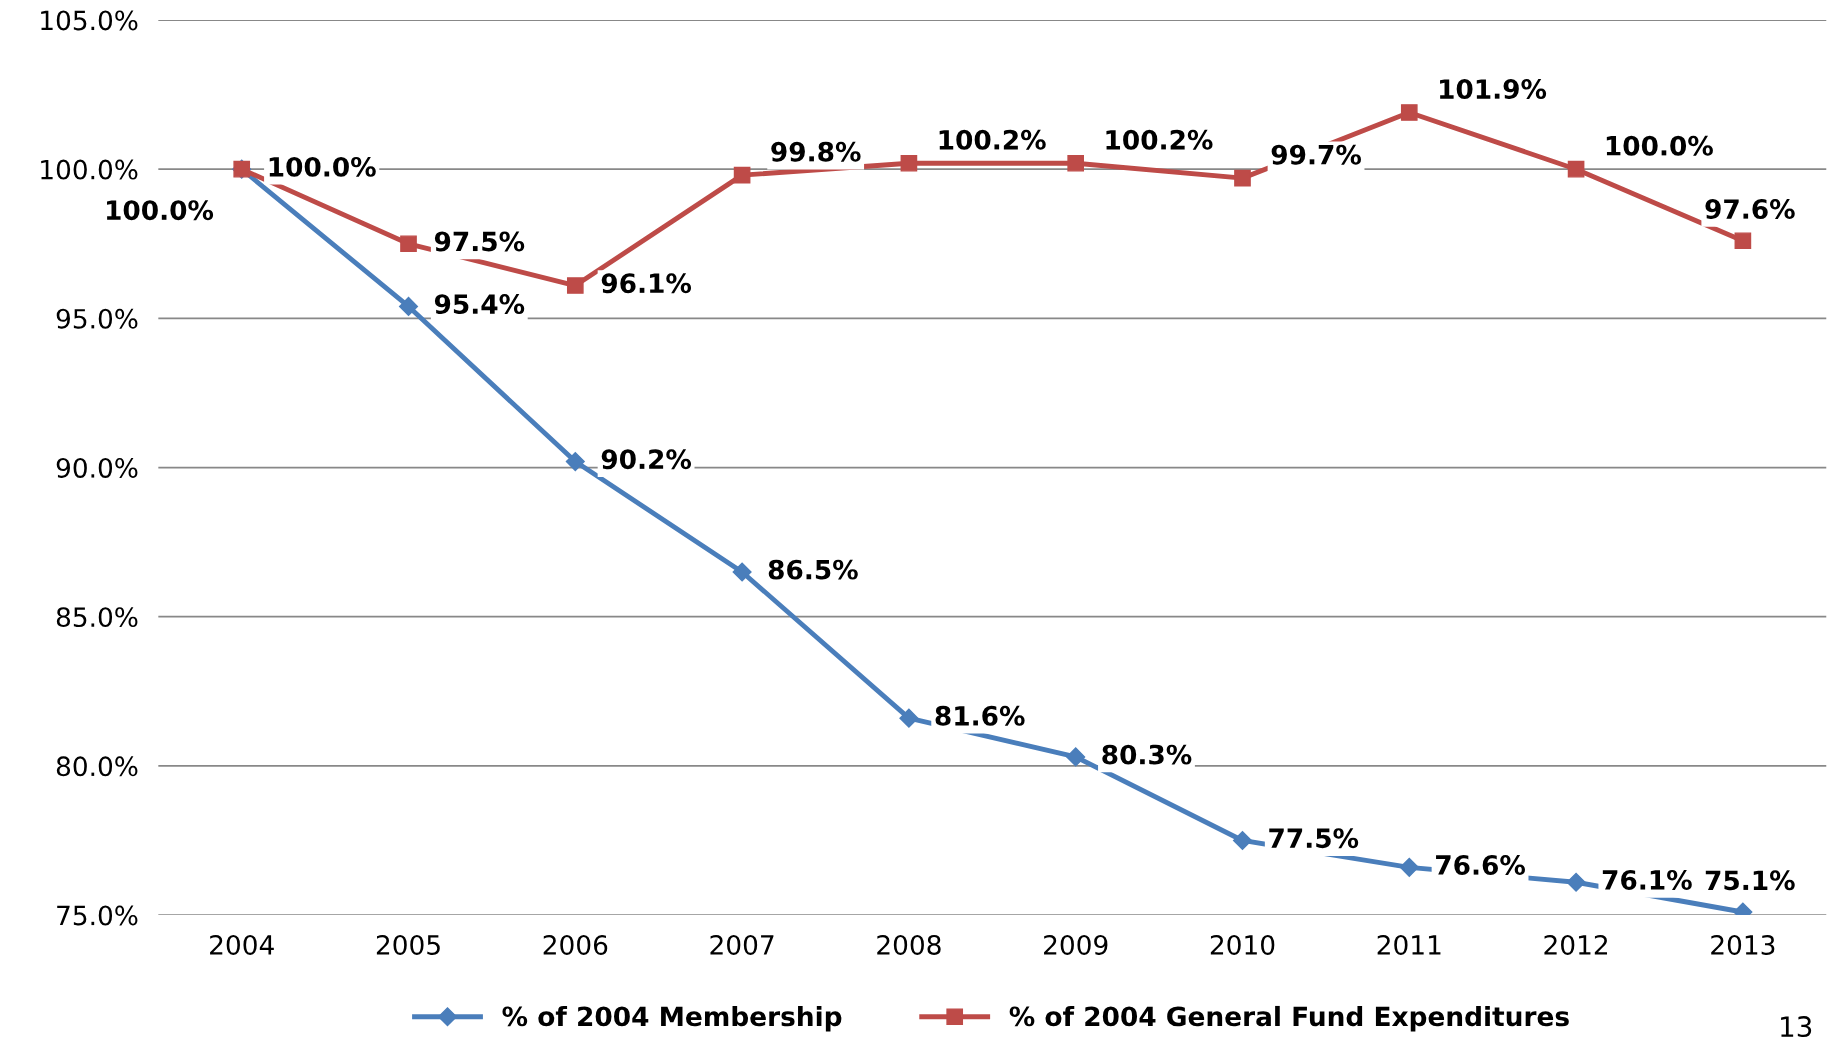 The width and height of the screenshot is (1841, 1053). What do you see at coordinates (242, 944) in the screenshot?
I see `x-tick-label: 2004` at bounding box center [242, 944].